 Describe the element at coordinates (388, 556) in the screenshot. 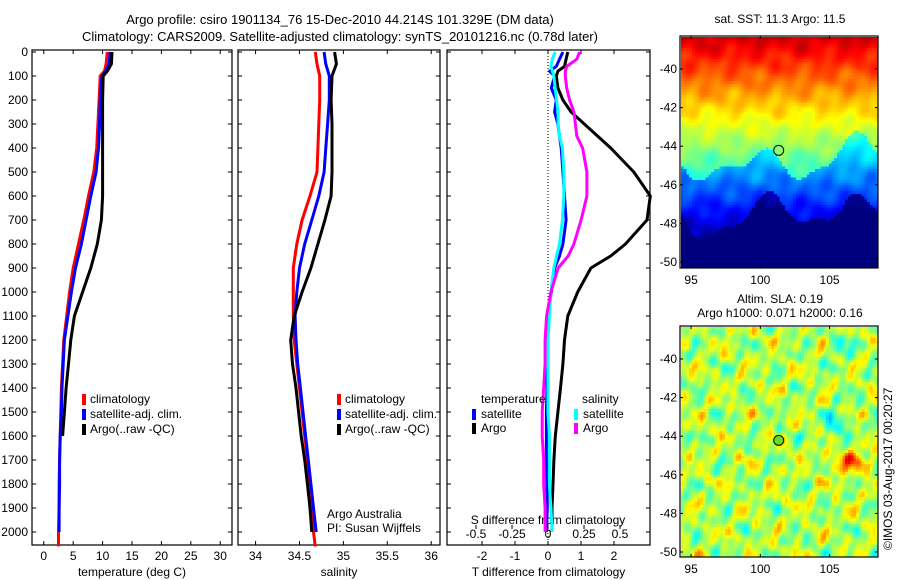

I see `x-tick-label: 35.5` at that location.